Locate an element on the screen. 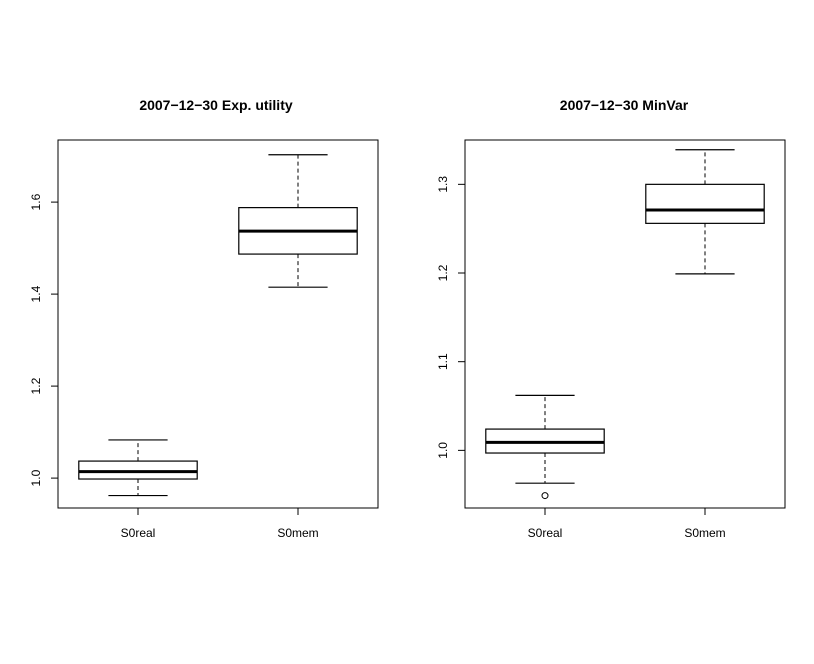 The width and height of the screenshot is (814, 664). outlier-point is located at coordinates (545, 496).